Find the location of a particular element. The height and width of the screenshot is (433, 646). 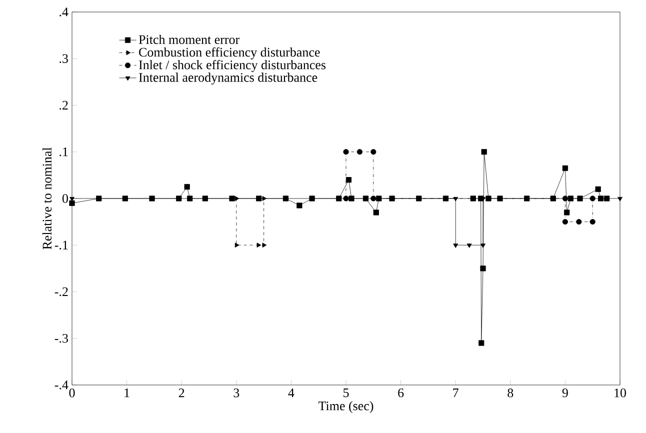

x-tick-label: 1 is located at coordinates (127, 393).